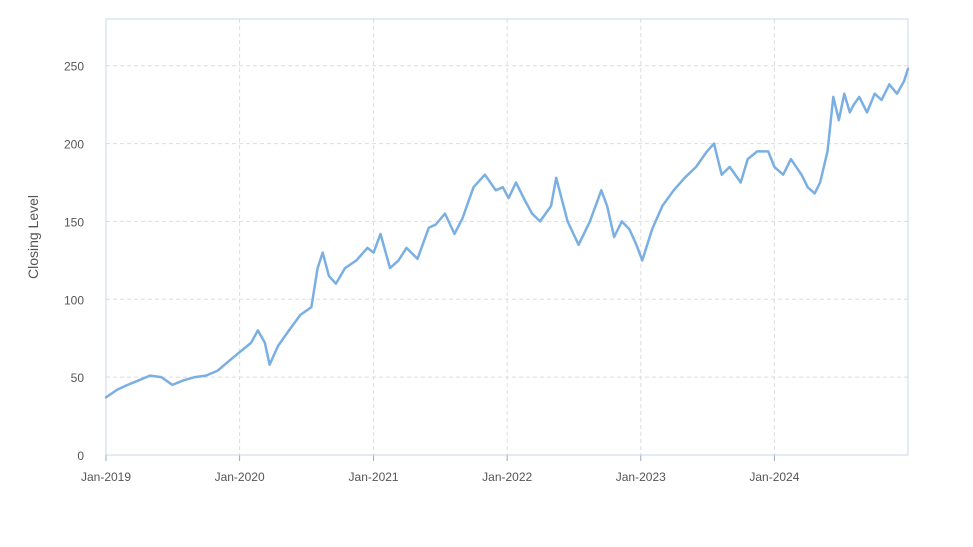 The height and width of the screenshot is (547, 973). Describe the element at coordinates (74, 67) in the screenshot. I see `y-tick-label: 250` at that location.